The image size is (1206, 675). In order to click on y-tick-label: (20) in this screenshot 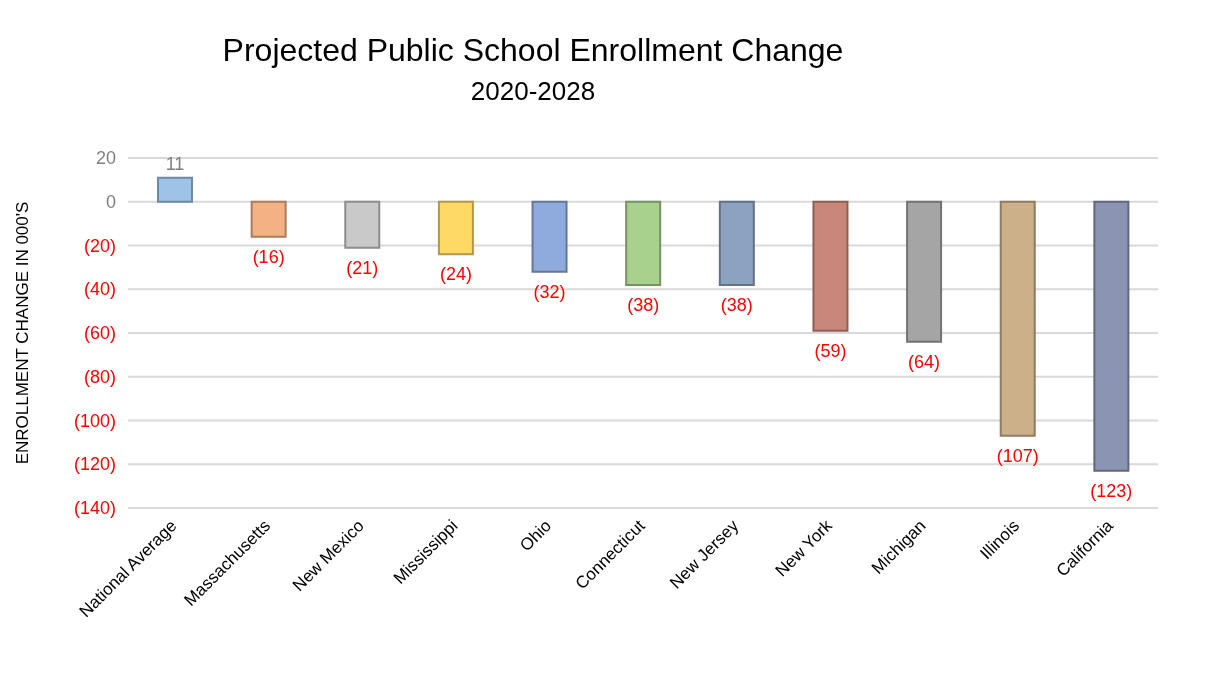, I will do `click(99, 245)`.